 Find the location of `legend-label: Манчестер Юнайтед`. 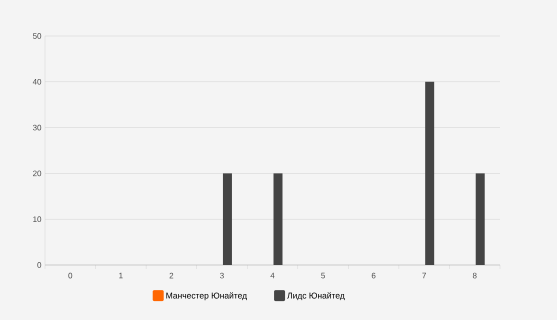

legend-label: Манчестер Юнайтед is located at coordinates (206, 296).